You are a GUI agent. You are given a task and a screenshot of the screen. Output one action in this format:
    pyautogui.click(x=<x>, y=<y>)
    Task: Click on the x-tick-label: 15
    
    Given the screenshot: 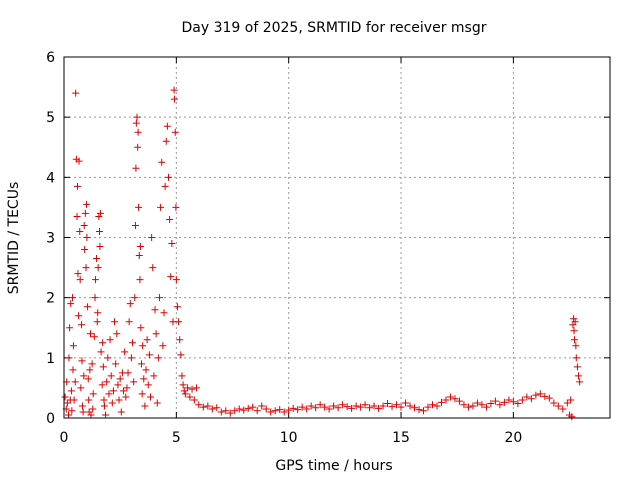 What is the action you would take?
    pyautogui.click(x=401, y=438)
    